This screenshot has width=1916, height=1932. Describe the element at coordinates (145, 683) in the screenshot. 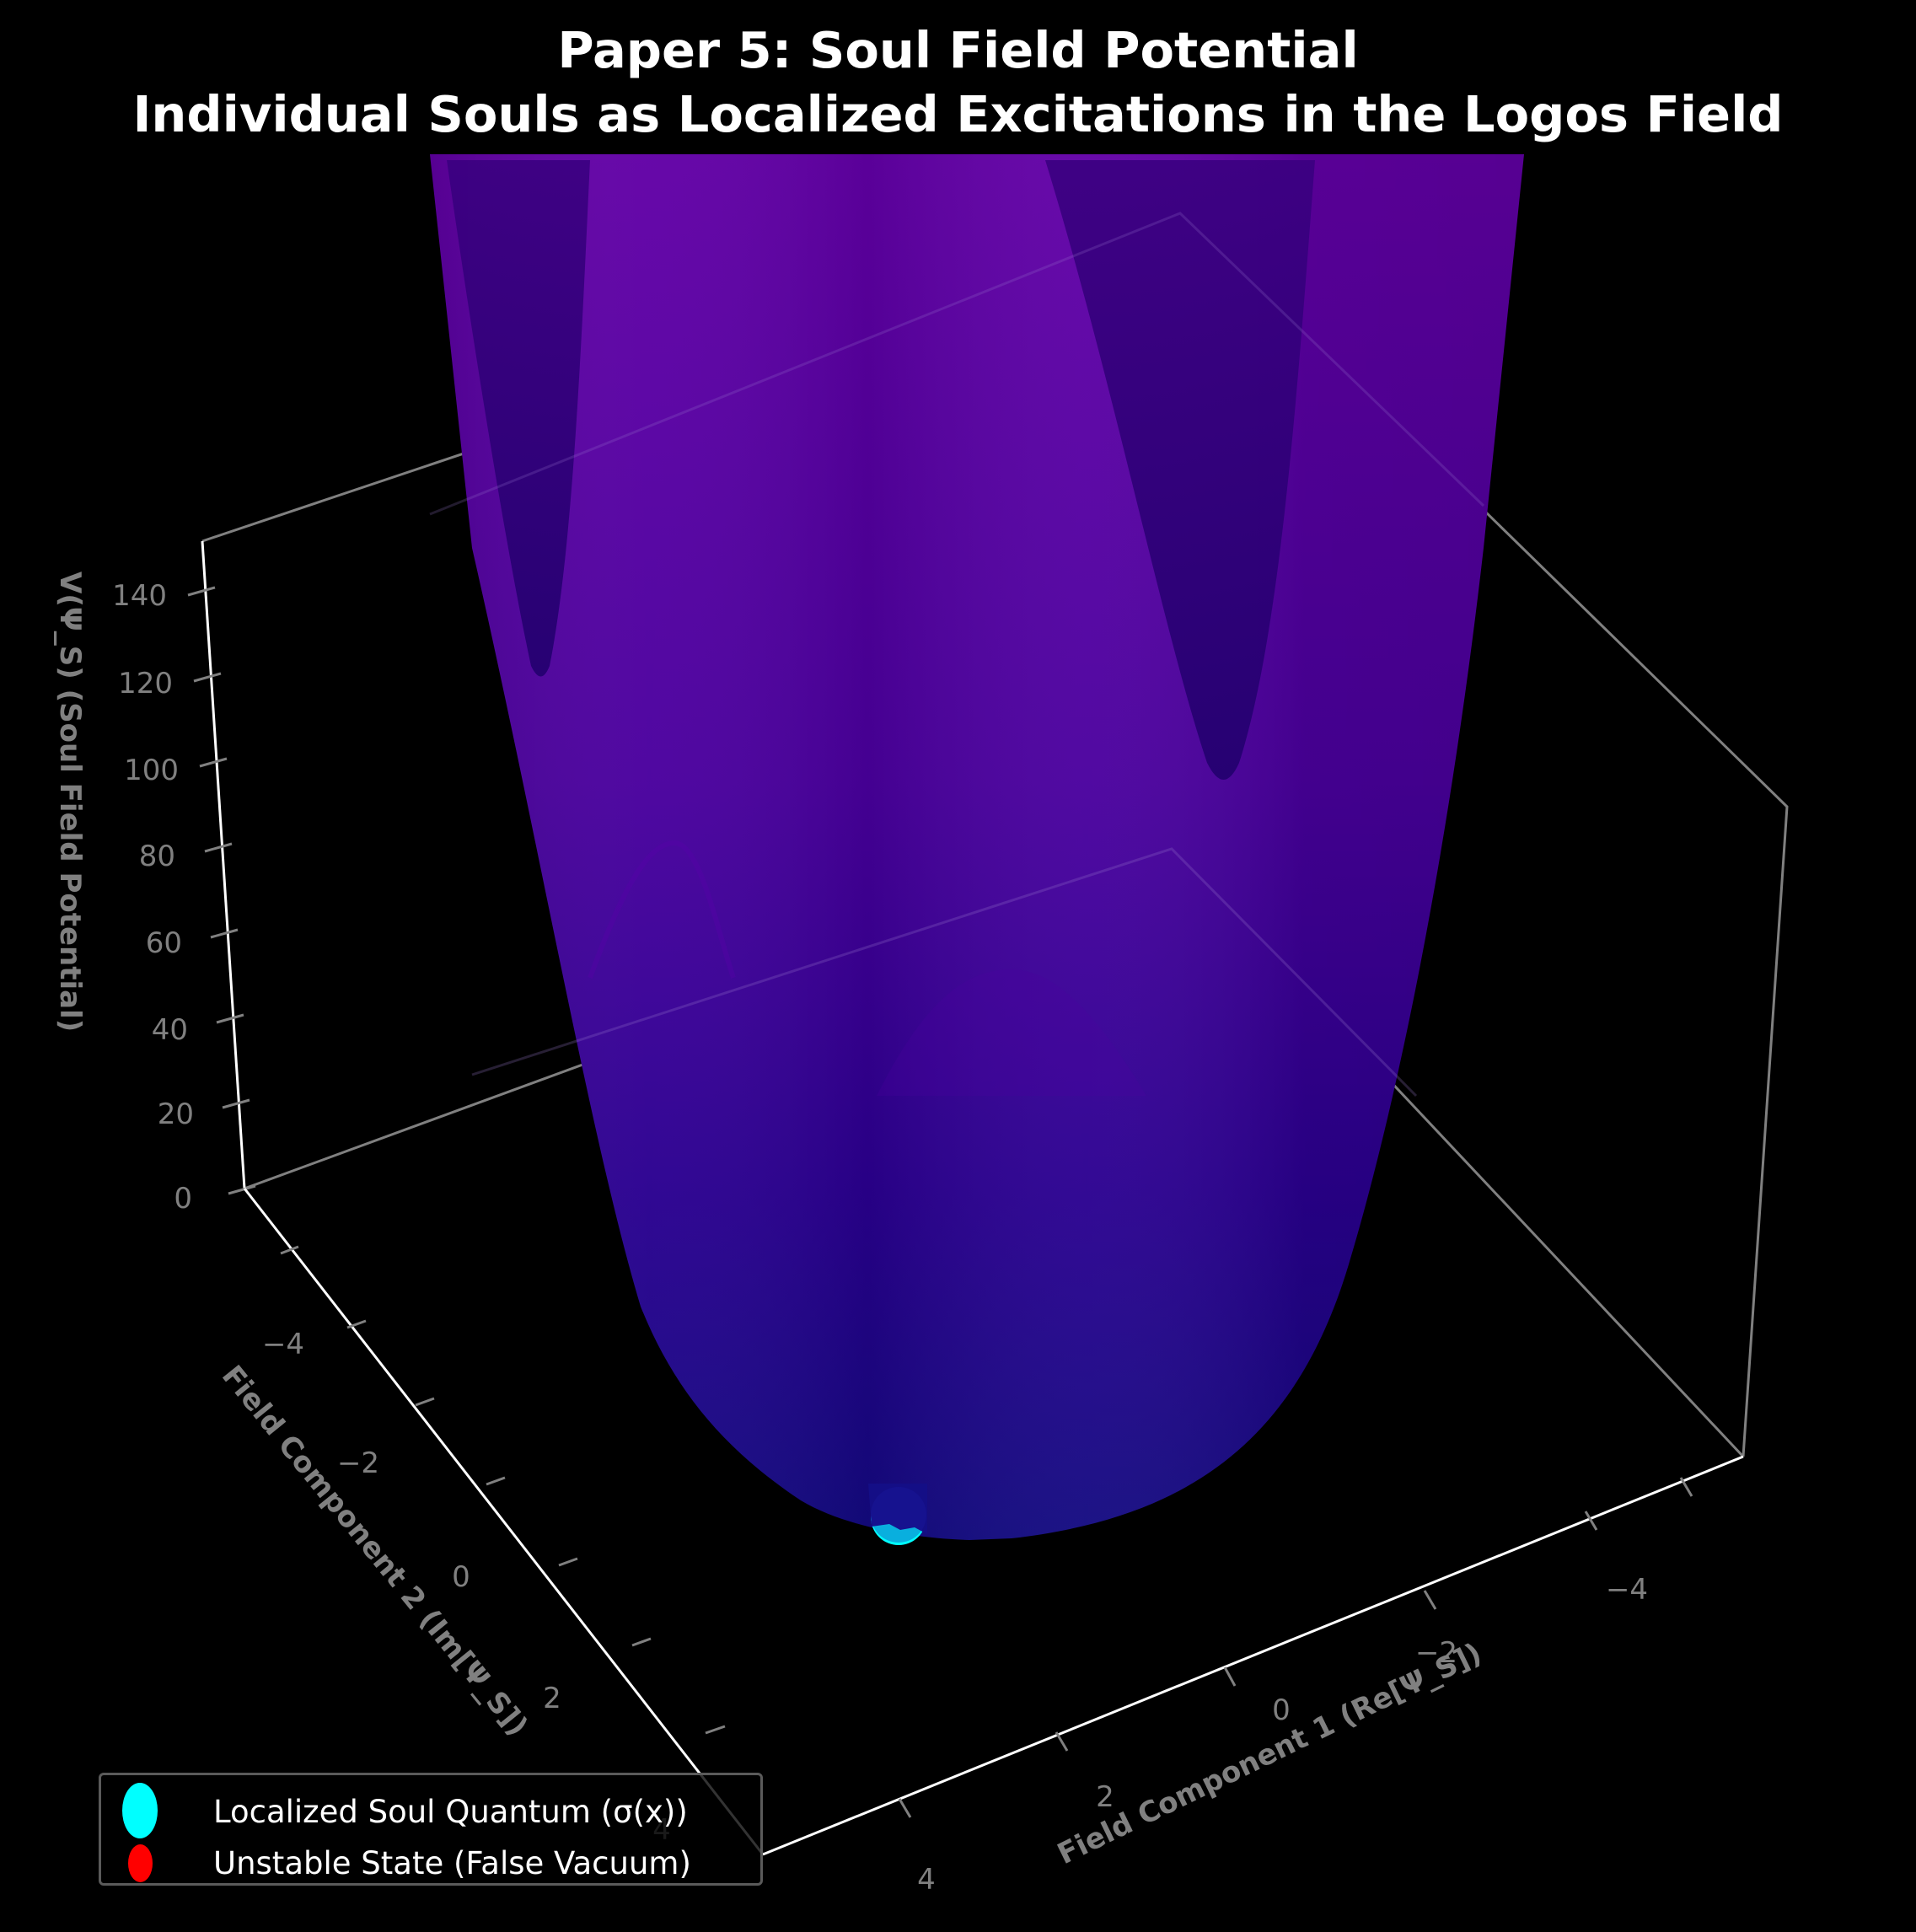

I see `z-tick-120: 120` at that location.